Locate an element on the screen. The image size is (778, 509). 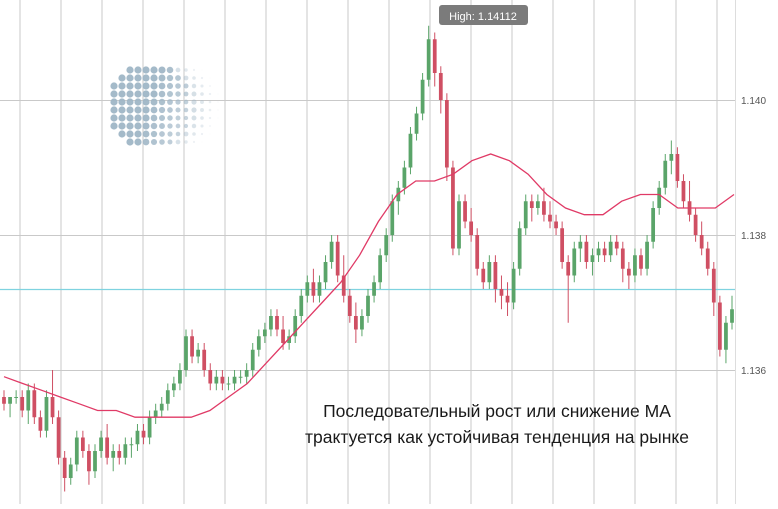
tooltip-background is located at coordinates (483, 15).